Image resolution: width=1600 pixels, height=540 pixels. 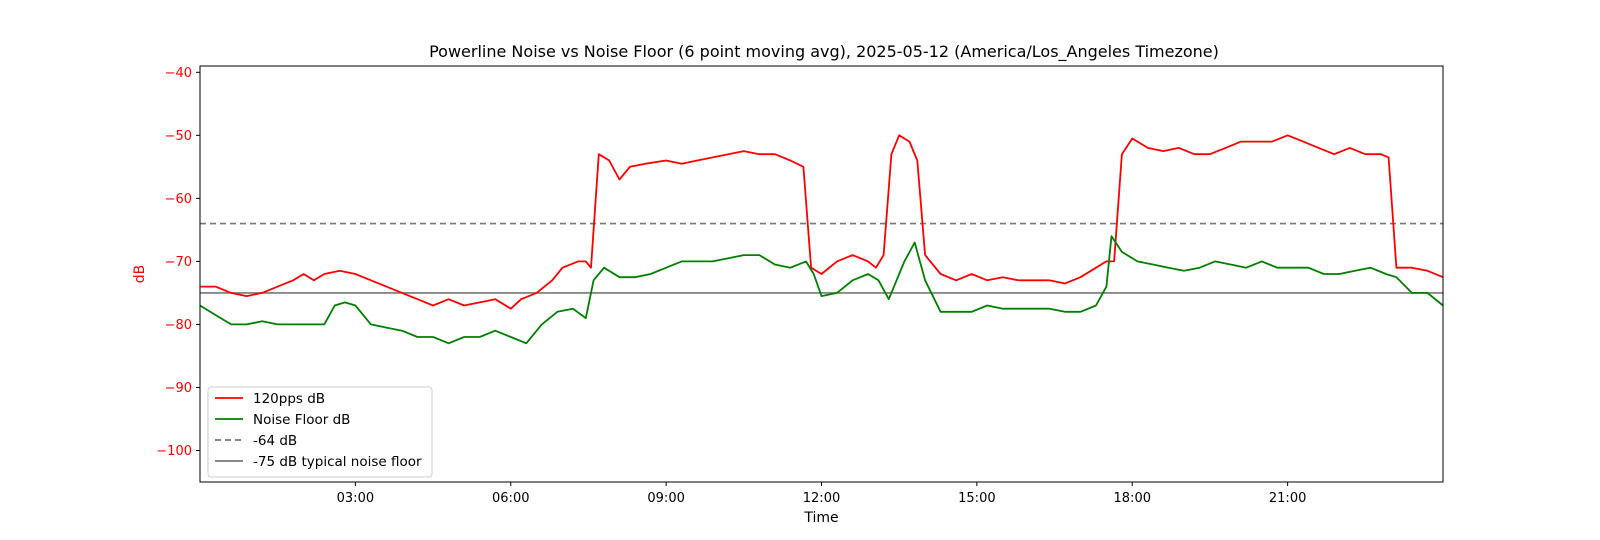 What do you see at coordinates (821, 498) in the screenshot?
I see `x-tick-label: 12:00` at bounding box center [821, 498].